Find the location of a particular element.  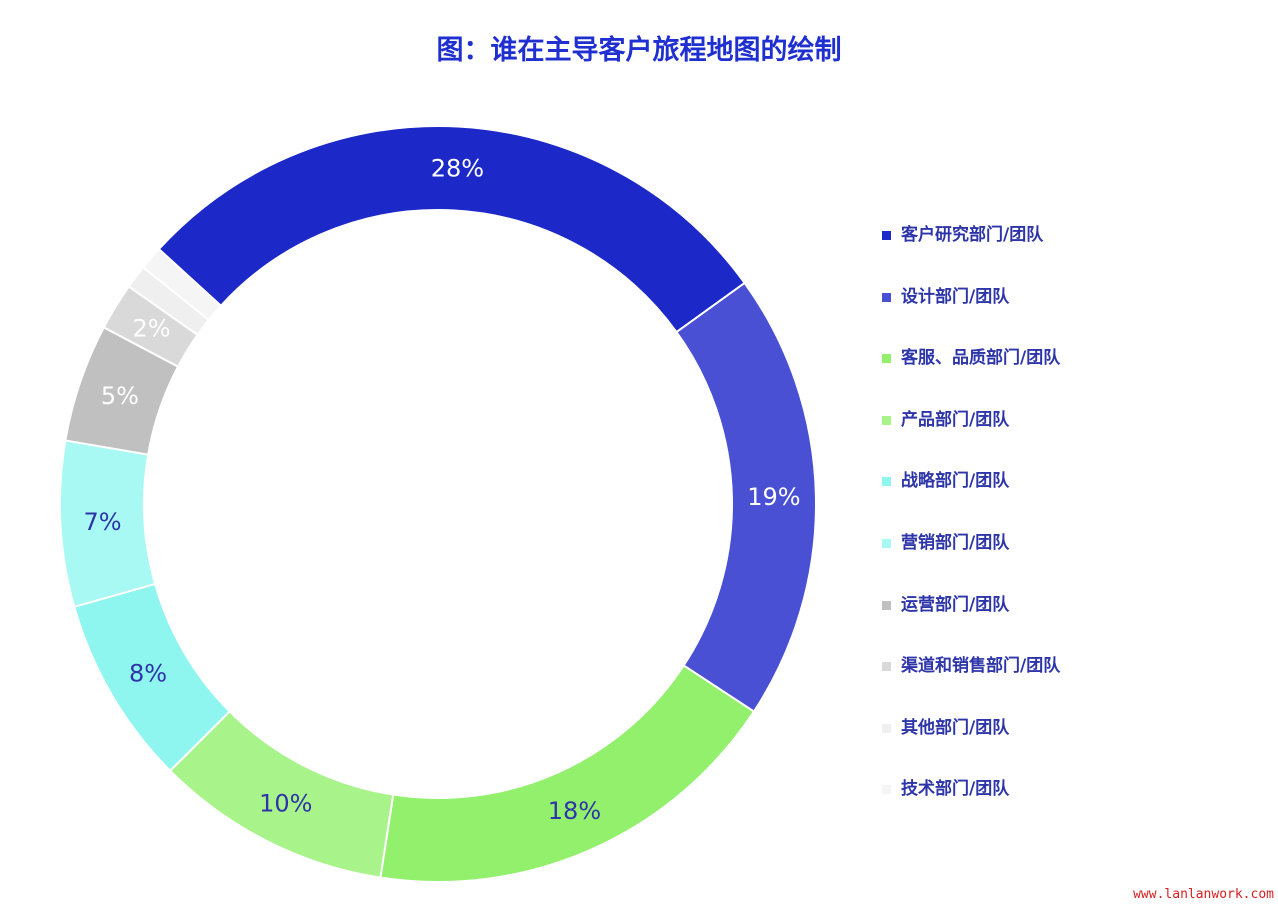

data-label: 5% is located at coordinates (120, 396).